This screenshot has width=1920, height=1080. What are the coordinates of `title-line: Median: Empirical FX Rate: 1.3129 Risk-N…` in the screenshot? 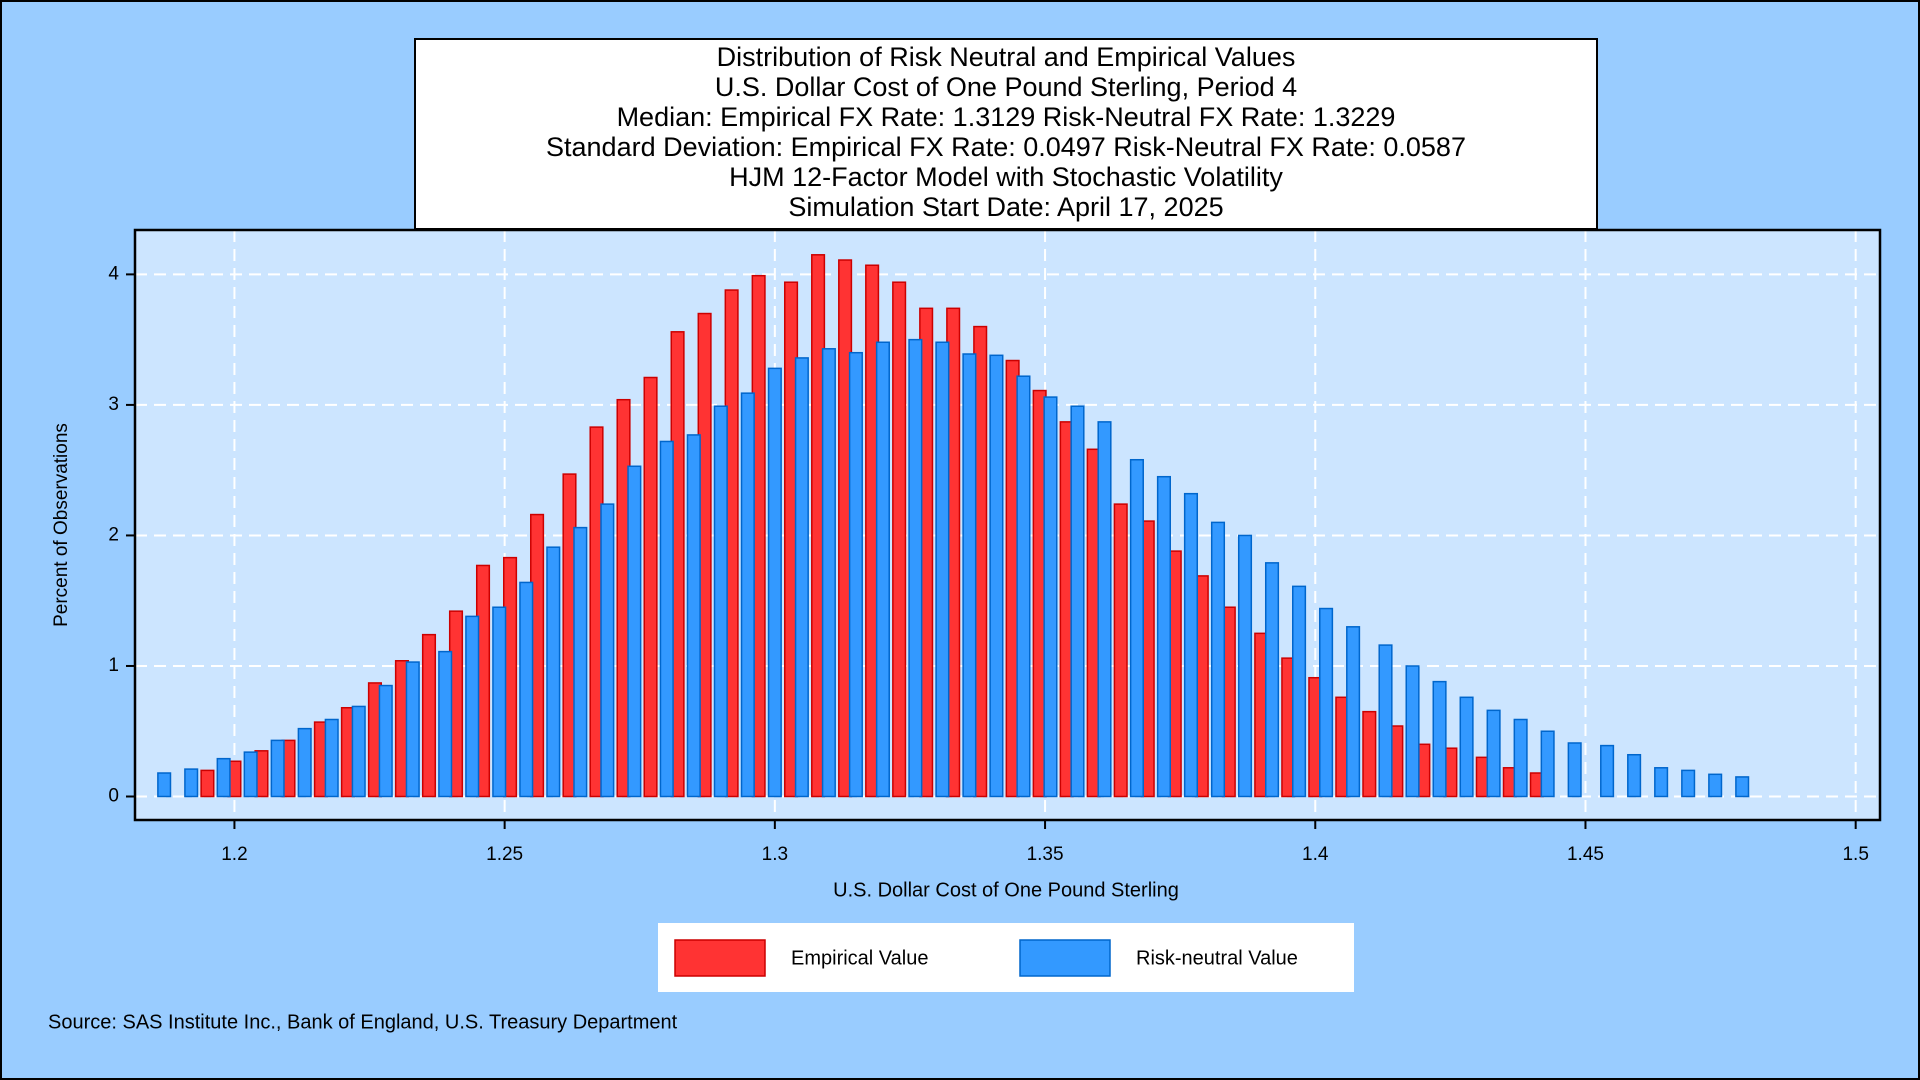 It's located at (1006, 117).